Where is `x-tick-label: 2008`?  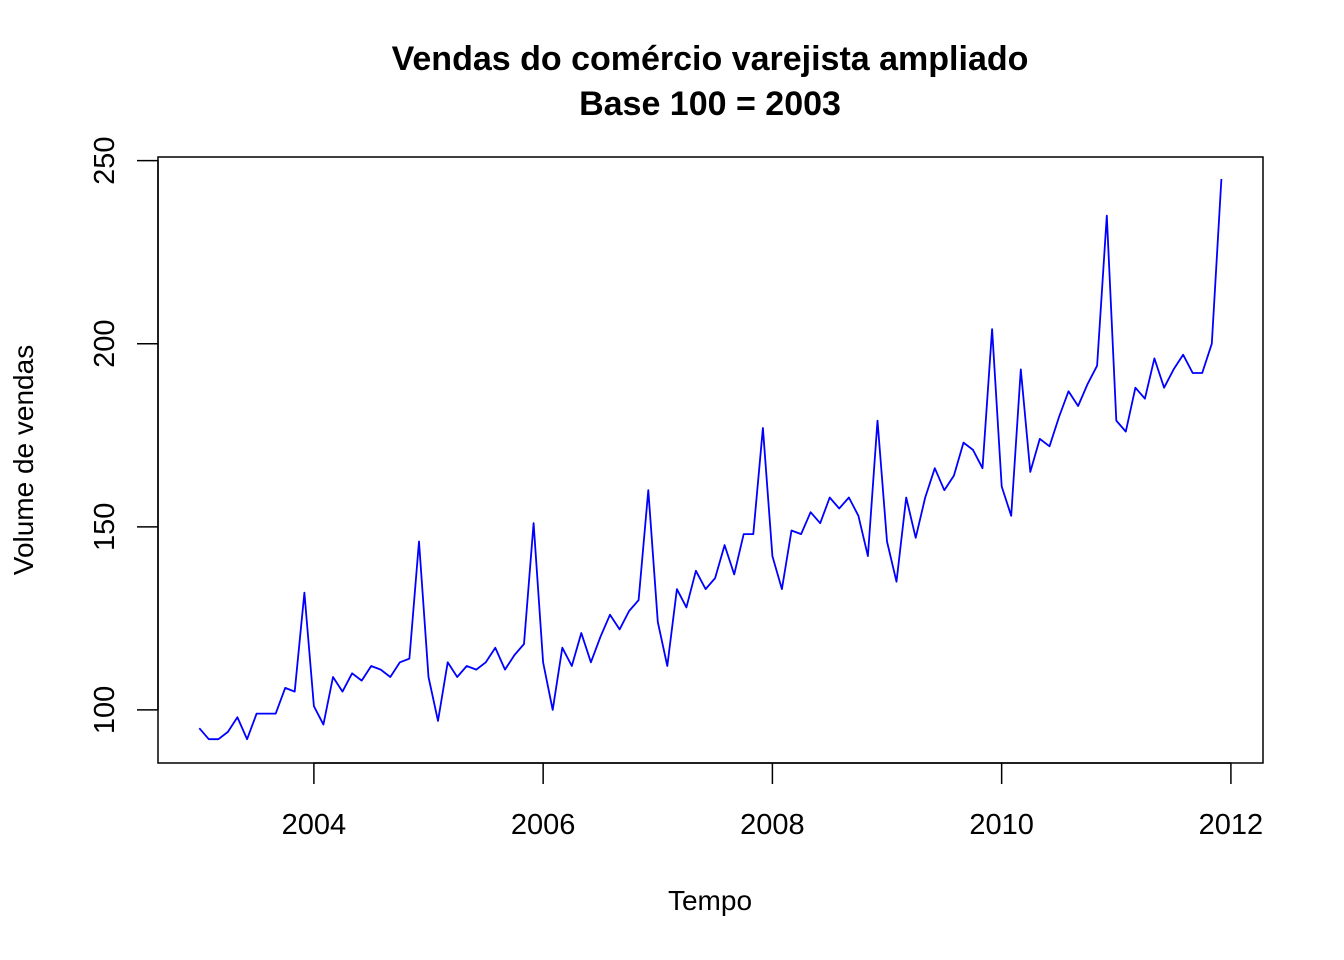
x-tick-label: 2008 is located at coordinates (772, 825).